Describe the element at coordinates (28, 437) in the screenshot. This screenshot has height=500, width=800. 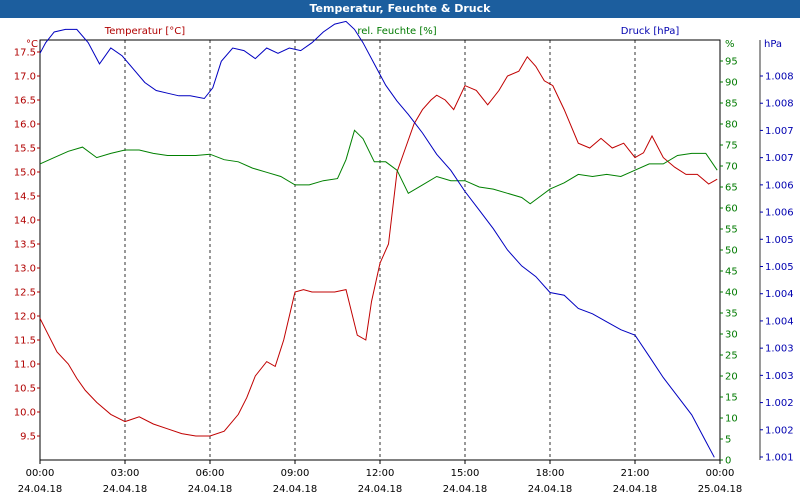
I see `temperature-tick-label: 9.5` at that location.